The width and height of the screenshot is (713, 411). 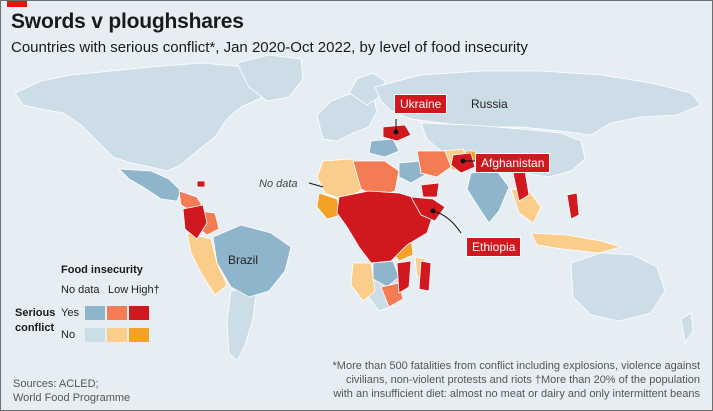 What do you see at coordinates (412, 172) in the screenshot?
I see `middle-east-blue` at bounding box center [412, 172].